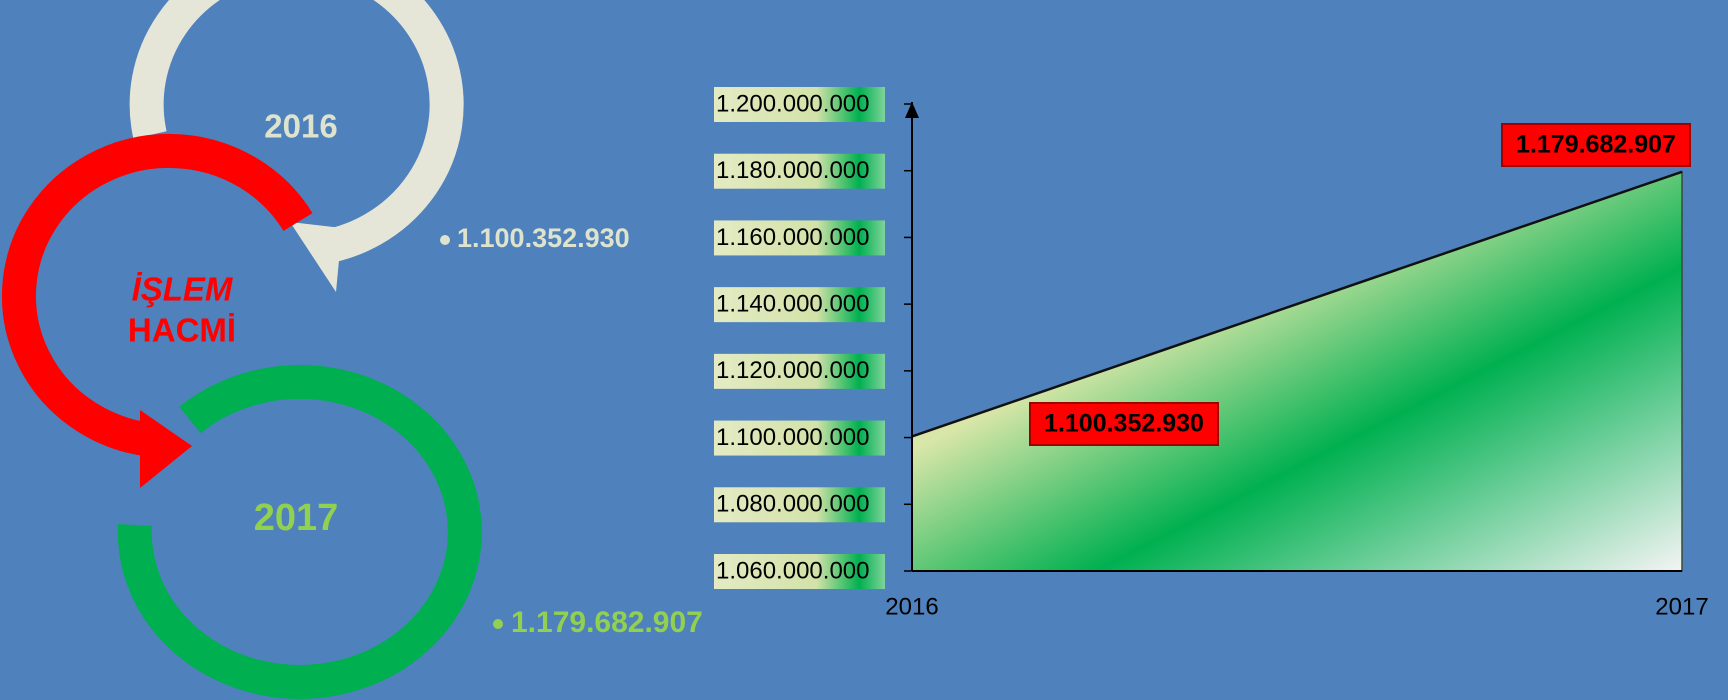 This screenshot has width=1728, height=700. What do you see at coordinates (182, 330) in the screenshot?
I see `diagram-title: HACMİ` at bounding box center [182, 330].